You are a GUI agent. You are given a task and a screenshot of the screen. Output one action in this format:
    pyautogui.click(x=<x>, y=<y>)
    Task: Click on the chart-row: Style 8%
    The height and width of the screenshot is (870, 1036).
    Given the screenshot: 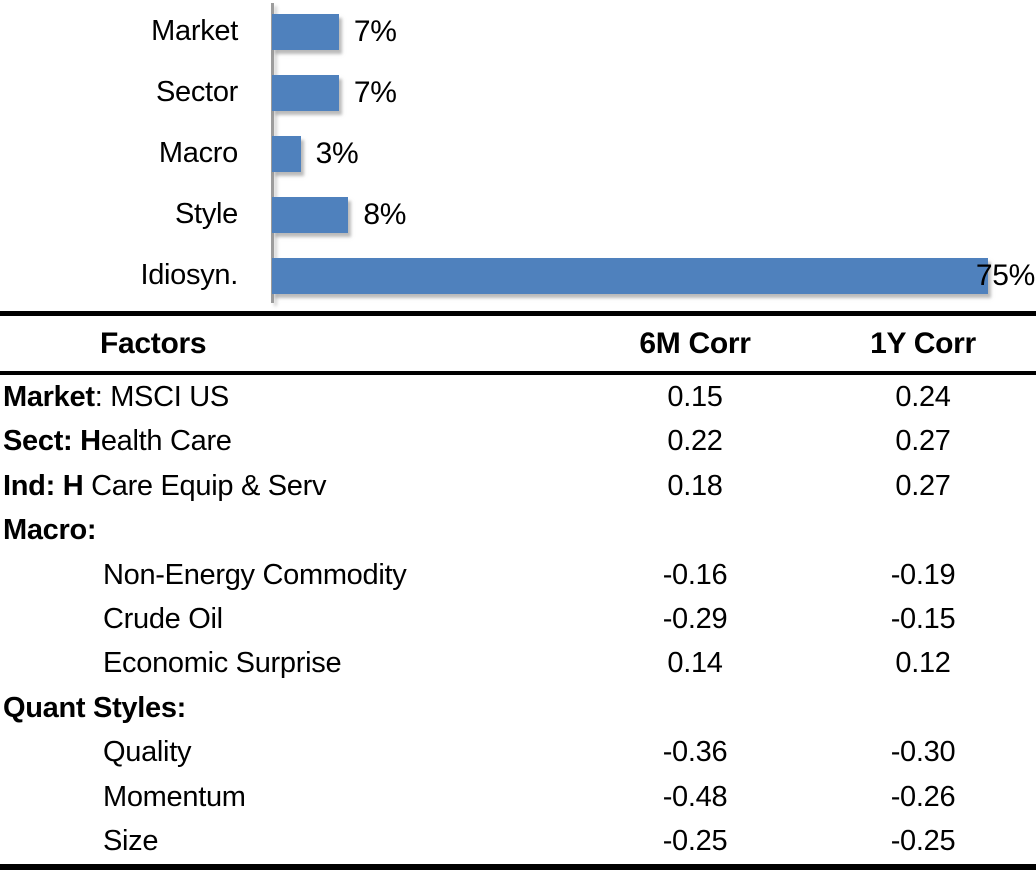 What is the action you would take?
    pyautogui.click(x=518, y=214)
    